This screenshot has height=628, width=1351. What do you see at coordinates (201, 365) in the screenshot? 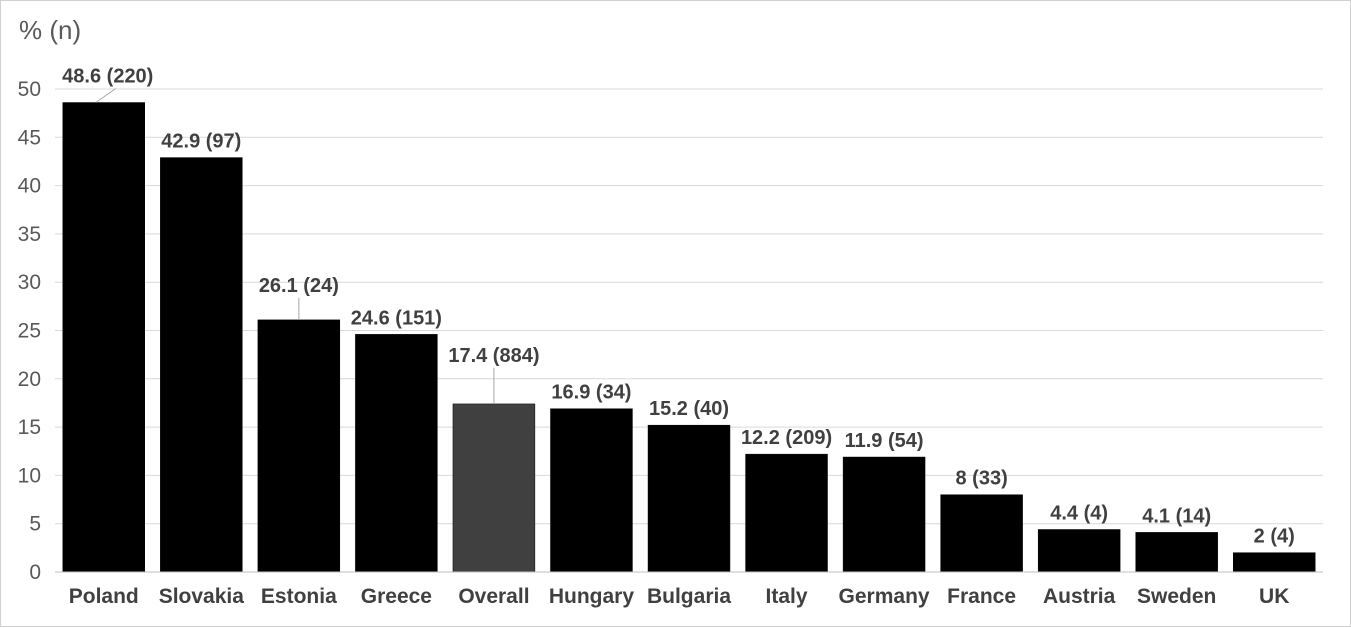
I see `bar-slovakia` at bounding box center [201, 365].